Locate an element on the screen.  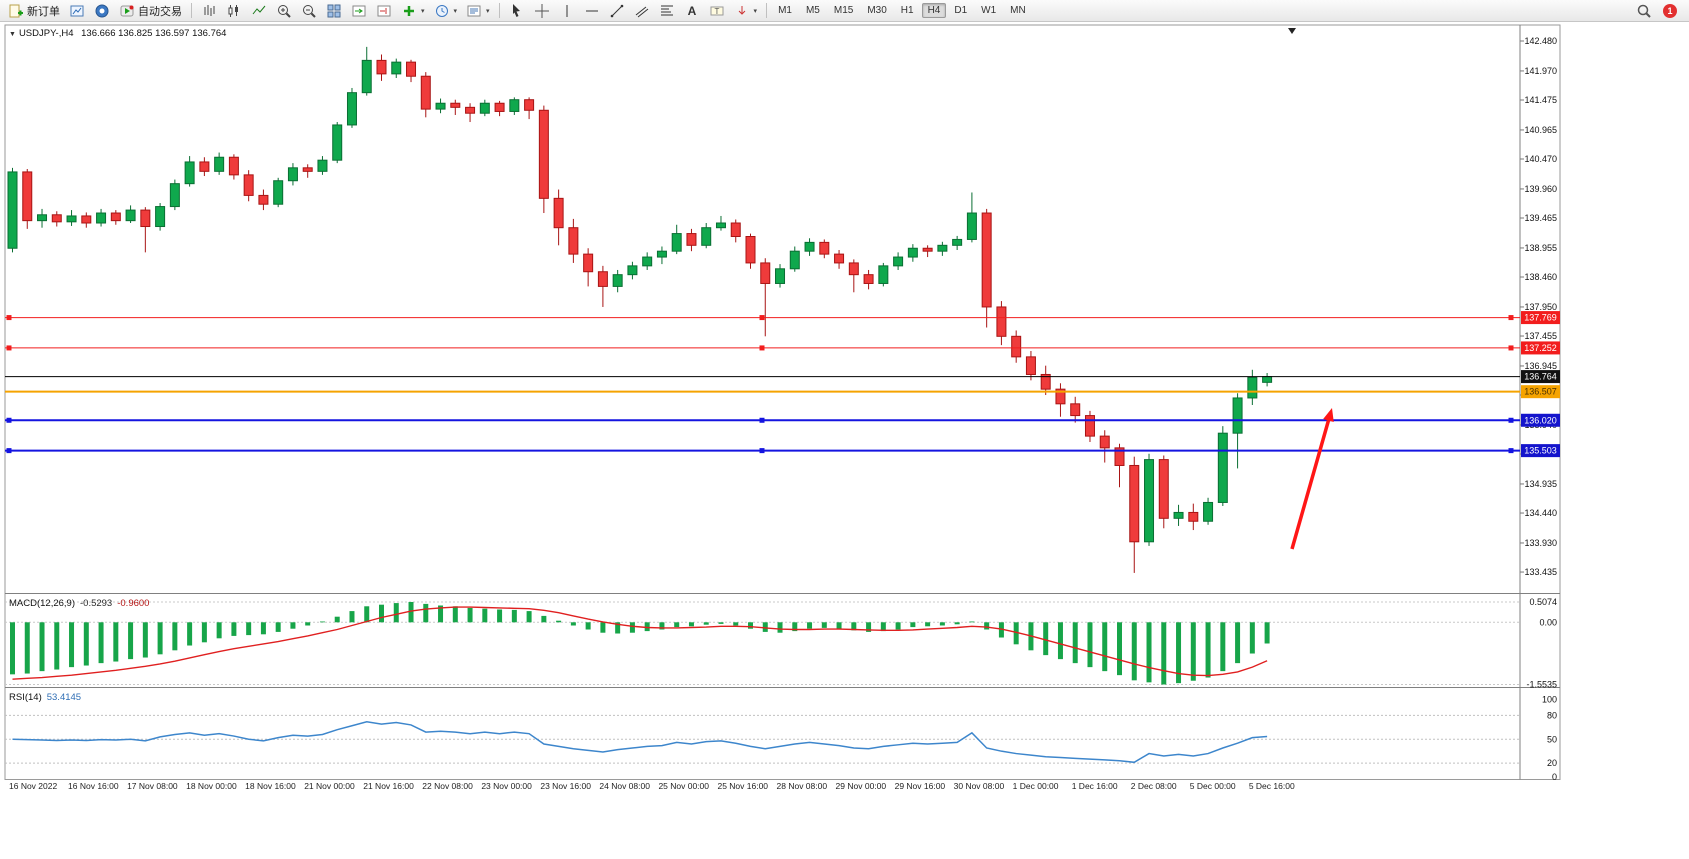
svg-text: 141.475 is located at coordinates (1540, 100).